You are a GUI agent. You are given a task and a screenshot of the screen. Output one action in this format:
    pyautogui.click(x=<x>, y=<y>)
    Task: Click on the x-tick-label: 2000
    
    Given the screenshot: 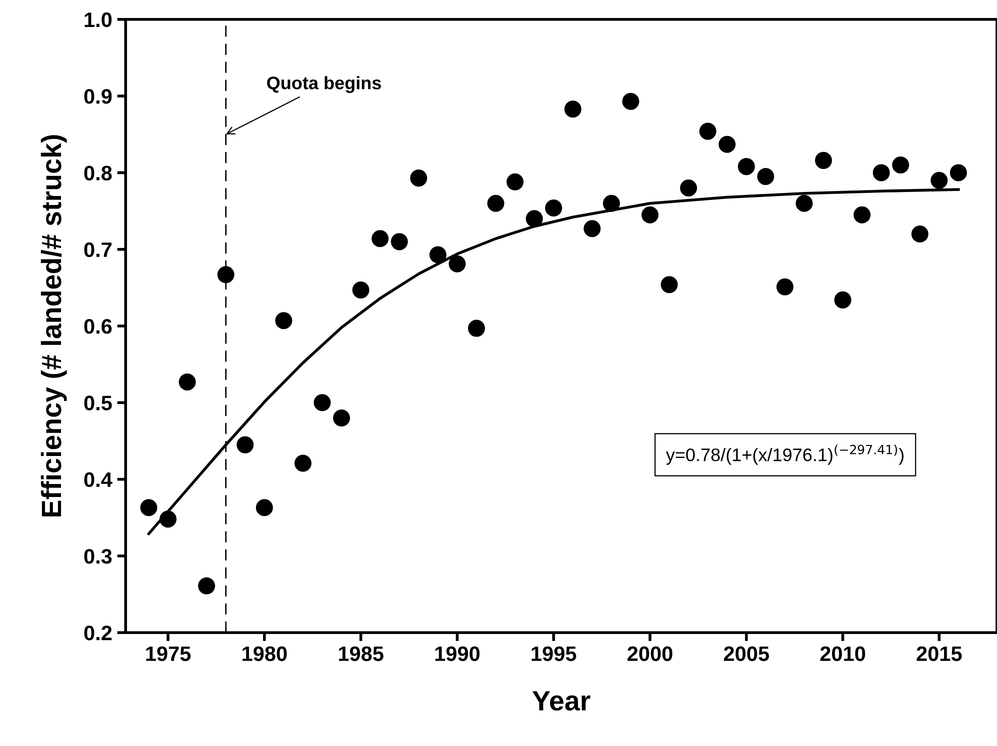 What is the action you would take?
    pyautogui.click(x=650, y=654)
    